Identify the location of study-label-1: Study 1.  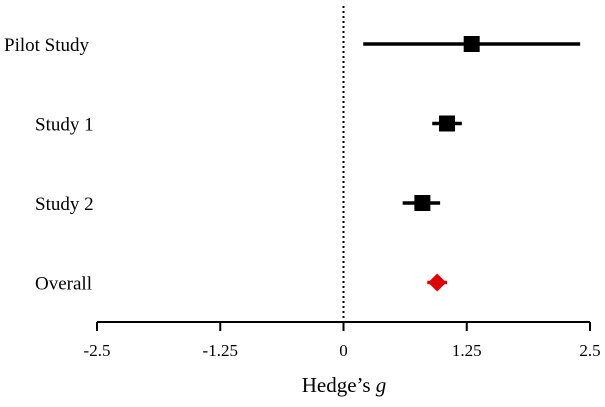
(64, 125).